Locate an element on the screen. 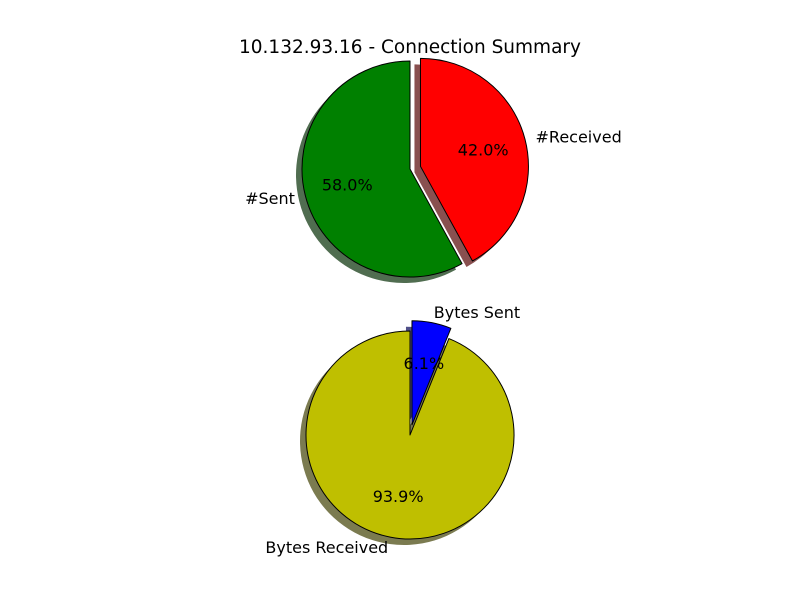 The width and height of the screenshot is (800, 600). slice-label-bytes-received: Bytes Received is located at coordinates (326, 547).